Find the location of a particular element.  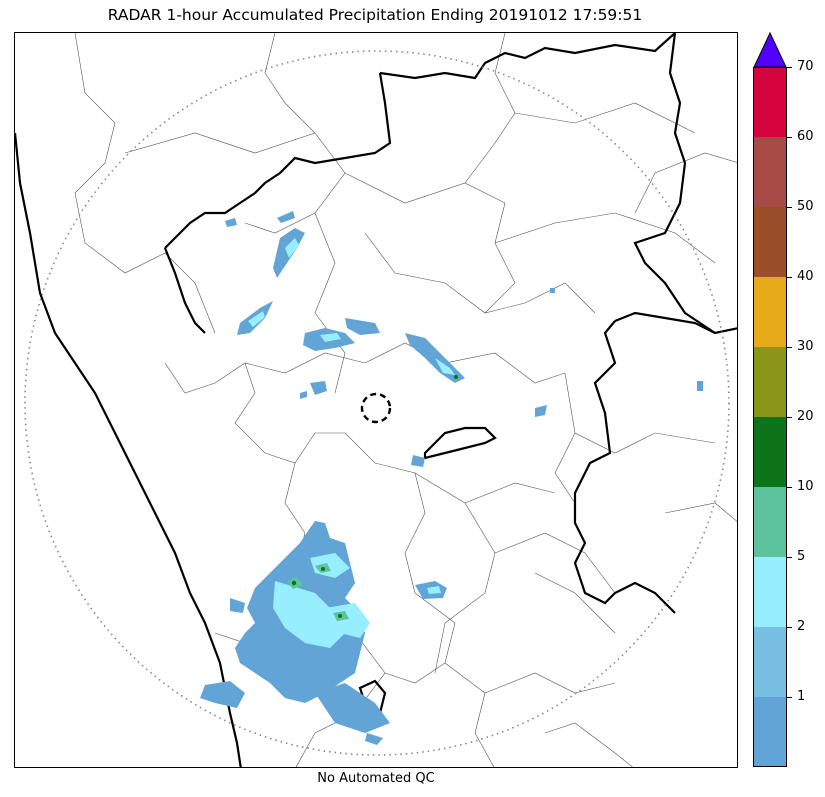

colorbar-tick-label: 1 is located at coordinates (801, 696).